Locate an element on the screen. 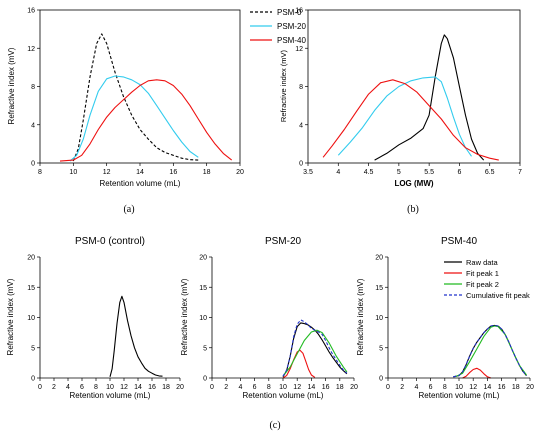 This screenshot has height=437, width=550. plot-frame is located at coordinates (414, 86).